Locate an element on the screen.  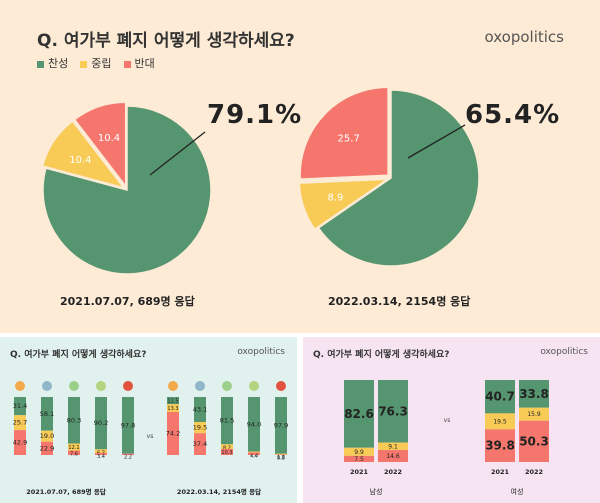
age-bar-value-label: 90.2 is located at coordinates (101, 423).